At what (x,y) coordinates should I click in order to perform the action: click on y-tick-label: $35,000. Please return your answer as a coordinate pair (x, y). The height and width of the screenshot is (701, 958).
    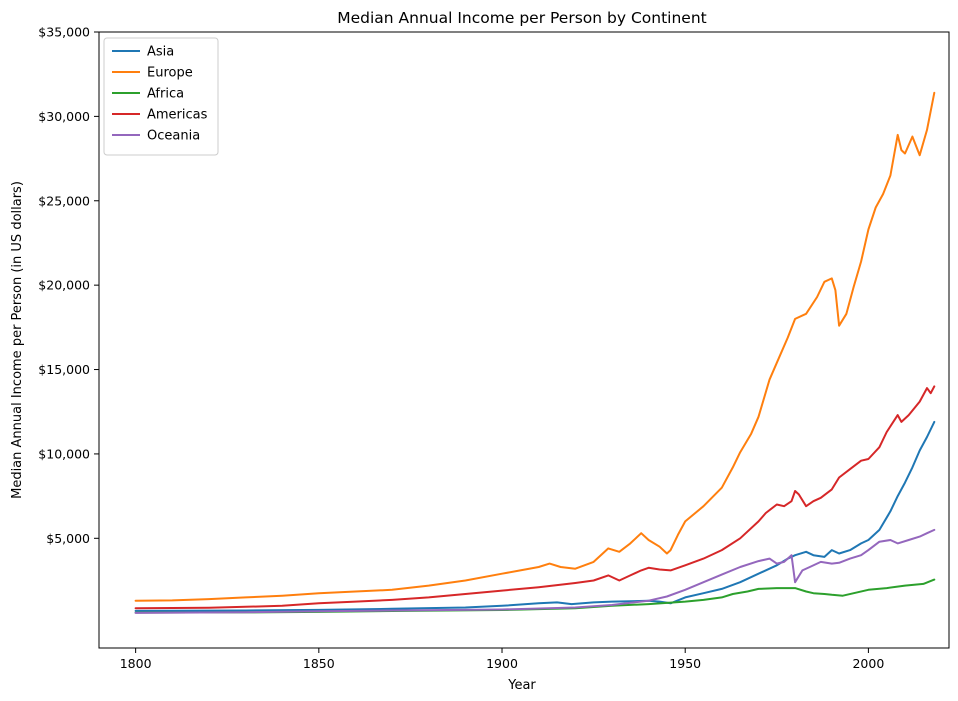
    Looking at the image, I should click on (64, 32).